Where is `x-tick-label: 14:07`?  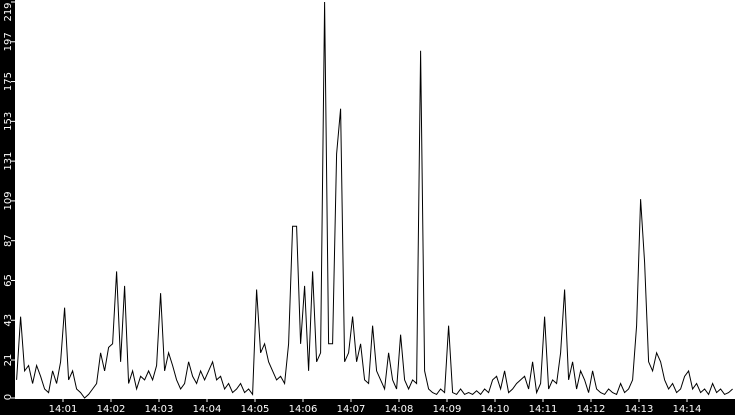 x-tick-label: 14:07 is located at coordinates (351, 409).